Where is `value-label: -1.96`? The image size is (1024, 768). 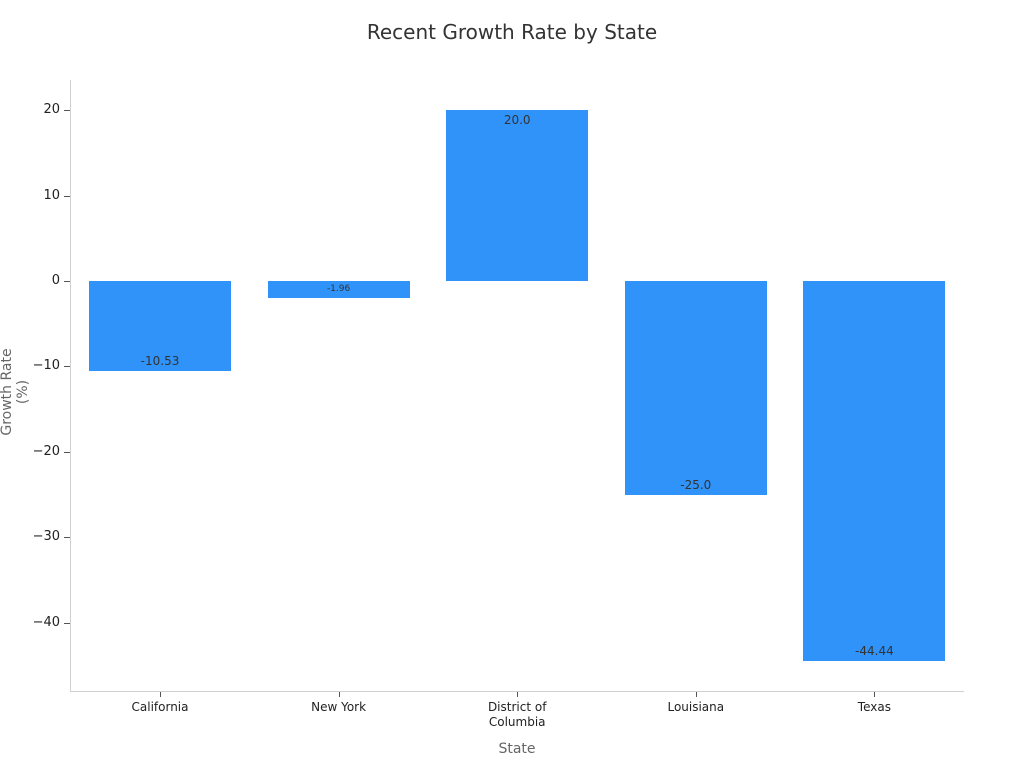
value-label: -1.96 is located at coordinates (338, 289).